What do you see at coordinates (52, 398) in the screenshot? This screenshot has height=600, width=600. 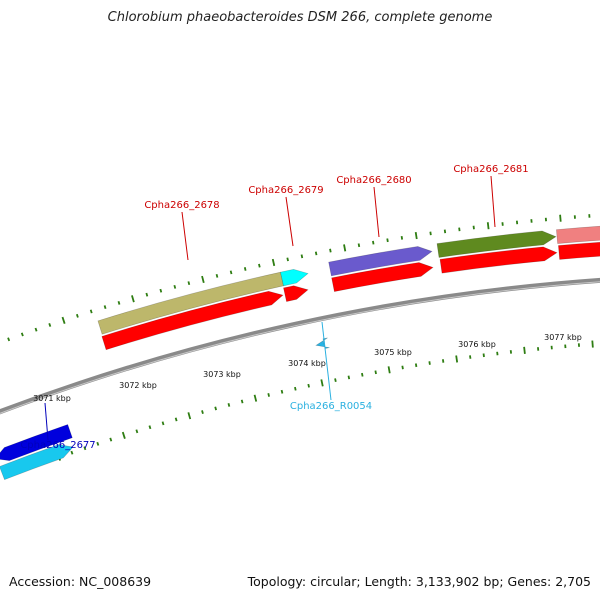 I see `scale-label: 3071 kbp` at bounding box center [52, 398].